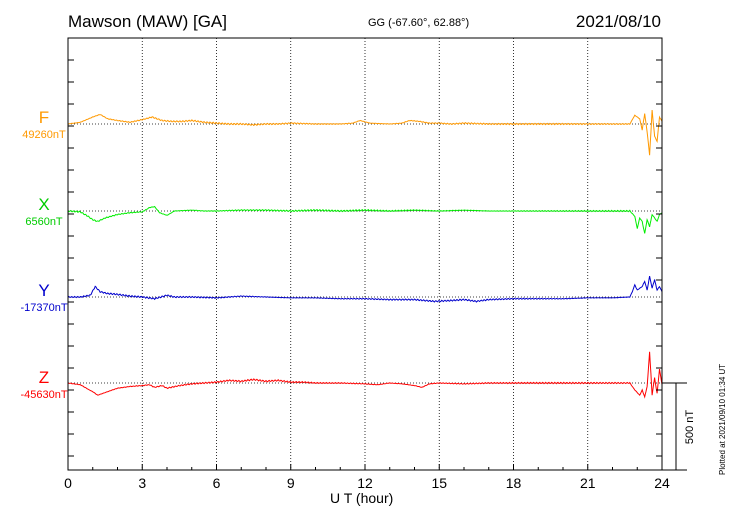  Describe the element at coordinates (44, 117) in the screenshot. I see `component-name-f: F` at that location.